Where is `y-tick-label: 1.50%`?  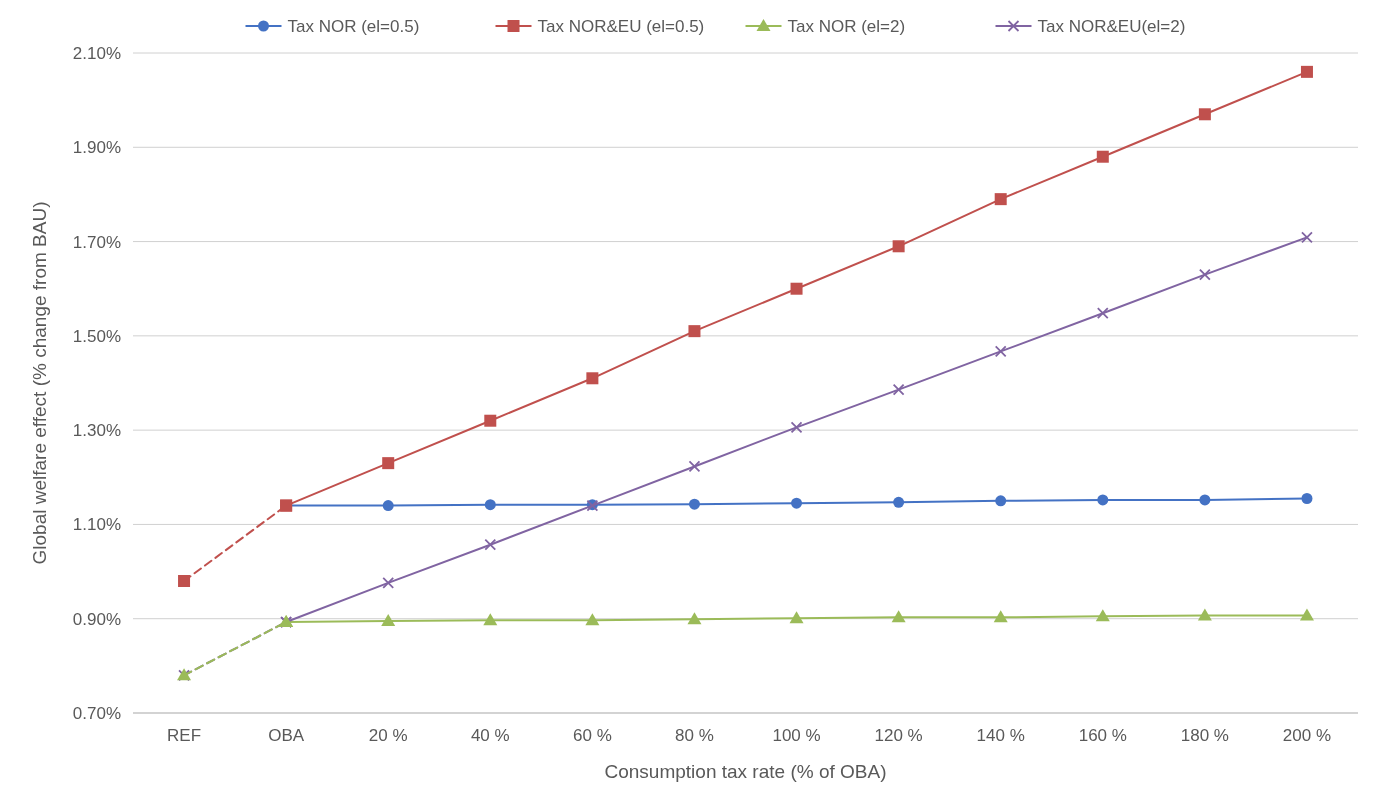 y-tick-label: 1.50% is located at coordinates (96, 336).